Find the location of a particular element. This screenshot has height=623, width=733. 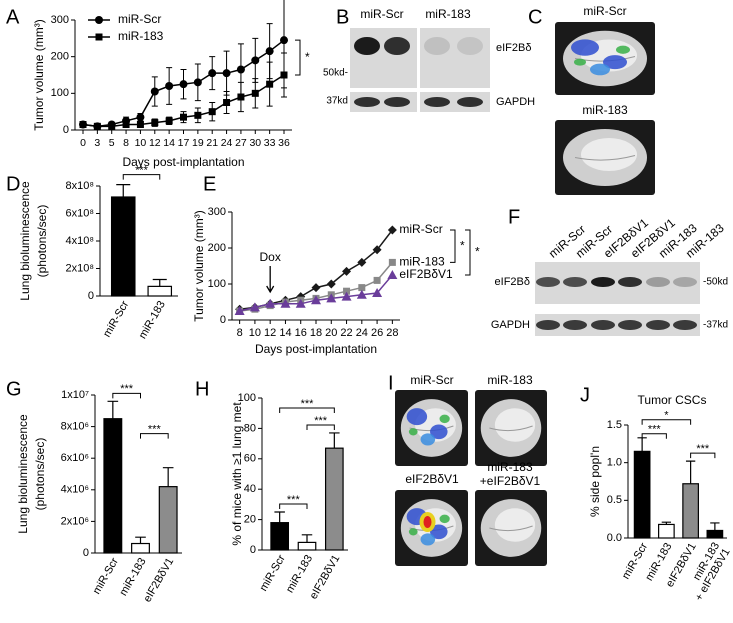

image-label: miR-Scr is located at coordinates (604, 11).